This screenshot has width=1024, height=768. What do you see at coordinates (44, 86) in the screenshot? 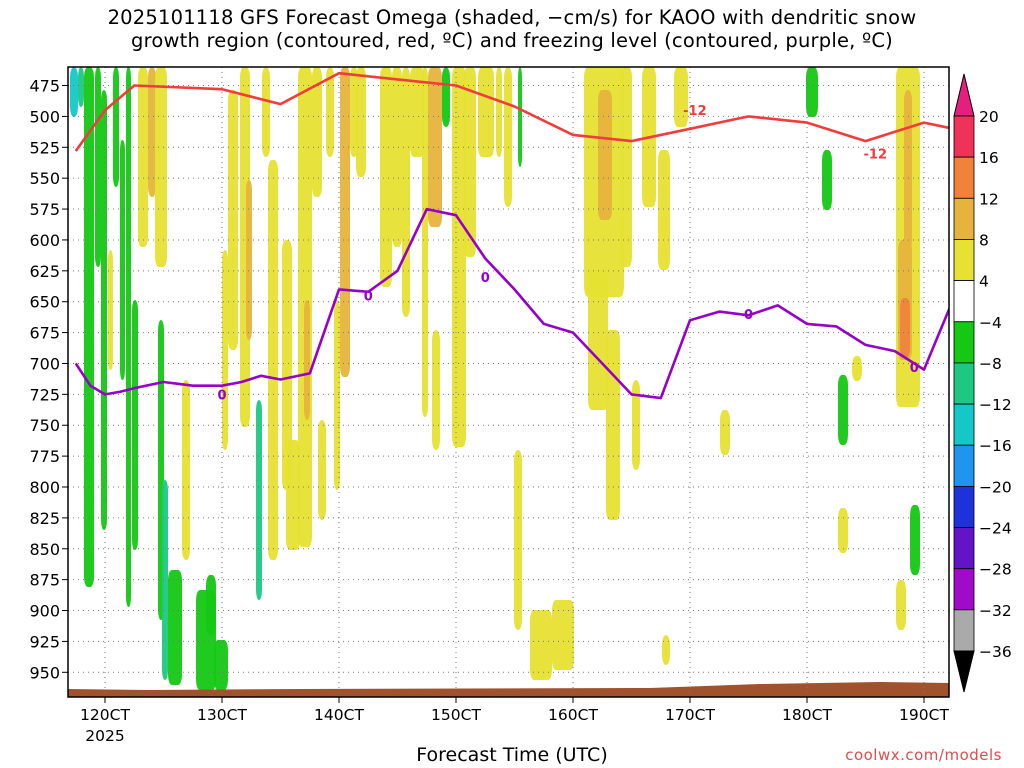
I see `y-tick-label: 475` at bounding box center [44, 86].